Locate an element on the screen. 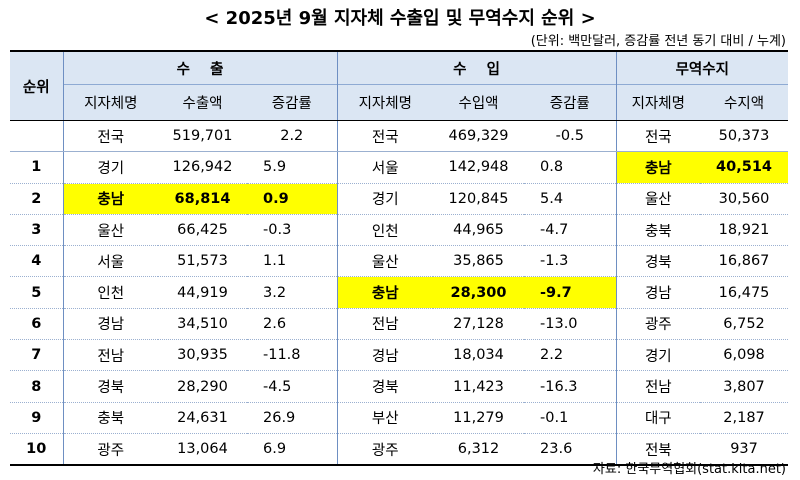 This screenshot has width=800, height=480. balance-amount-cell: 16,867 is located at coordinates (744, 261).